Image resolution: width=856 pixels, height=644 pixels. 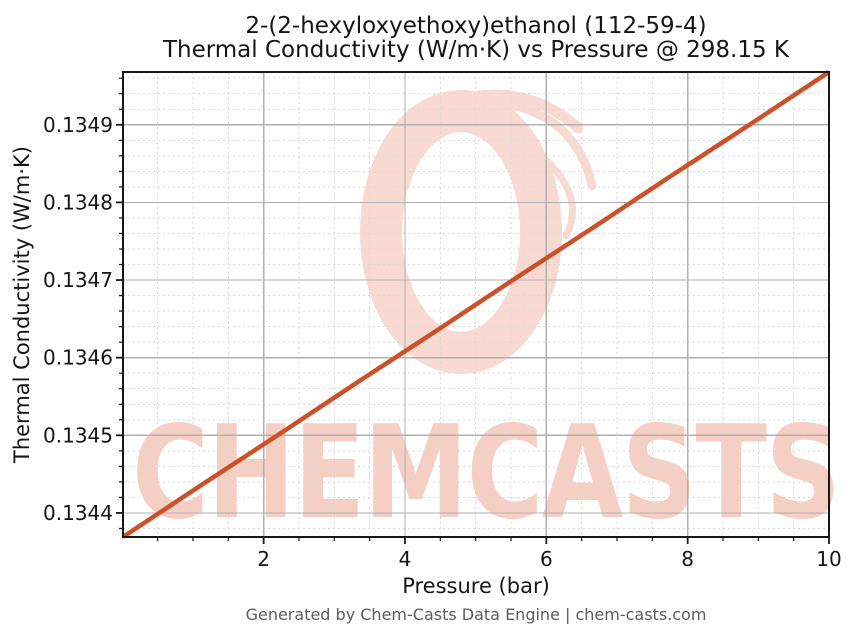 I want to click on chart-title-line-1: 2-(2-hexyloxyethoxy)ethanol (112-59-4), so click(x=476, y=26).